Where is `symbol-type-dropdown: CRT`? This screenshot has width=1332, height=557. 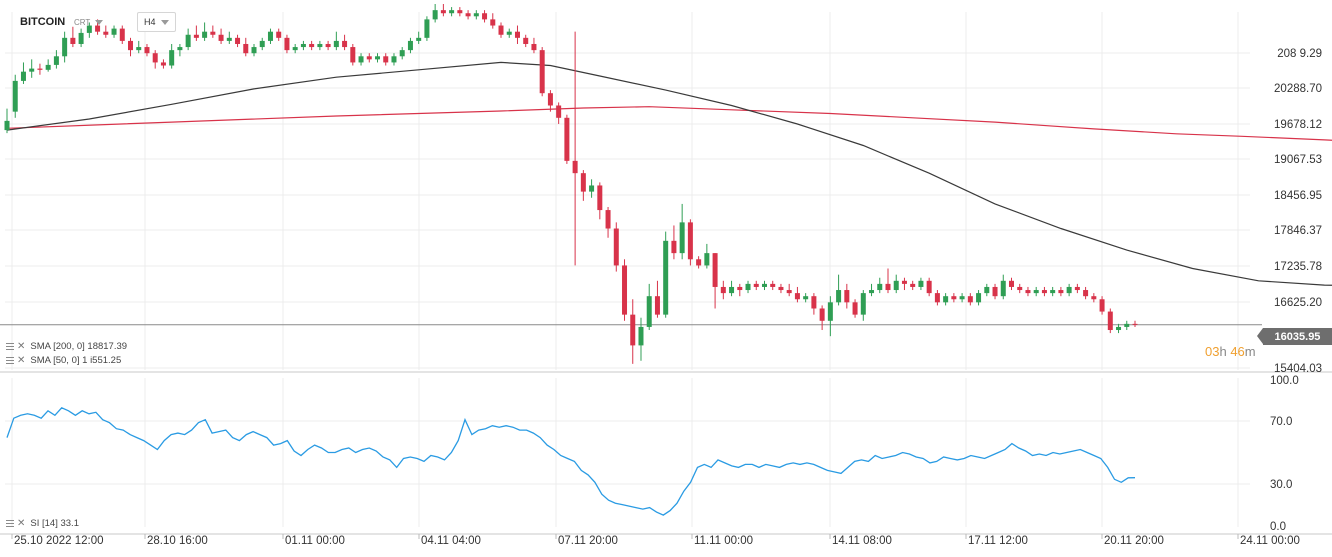
symbol-type-dropdown: CRT is located at coordinates (89, 22).